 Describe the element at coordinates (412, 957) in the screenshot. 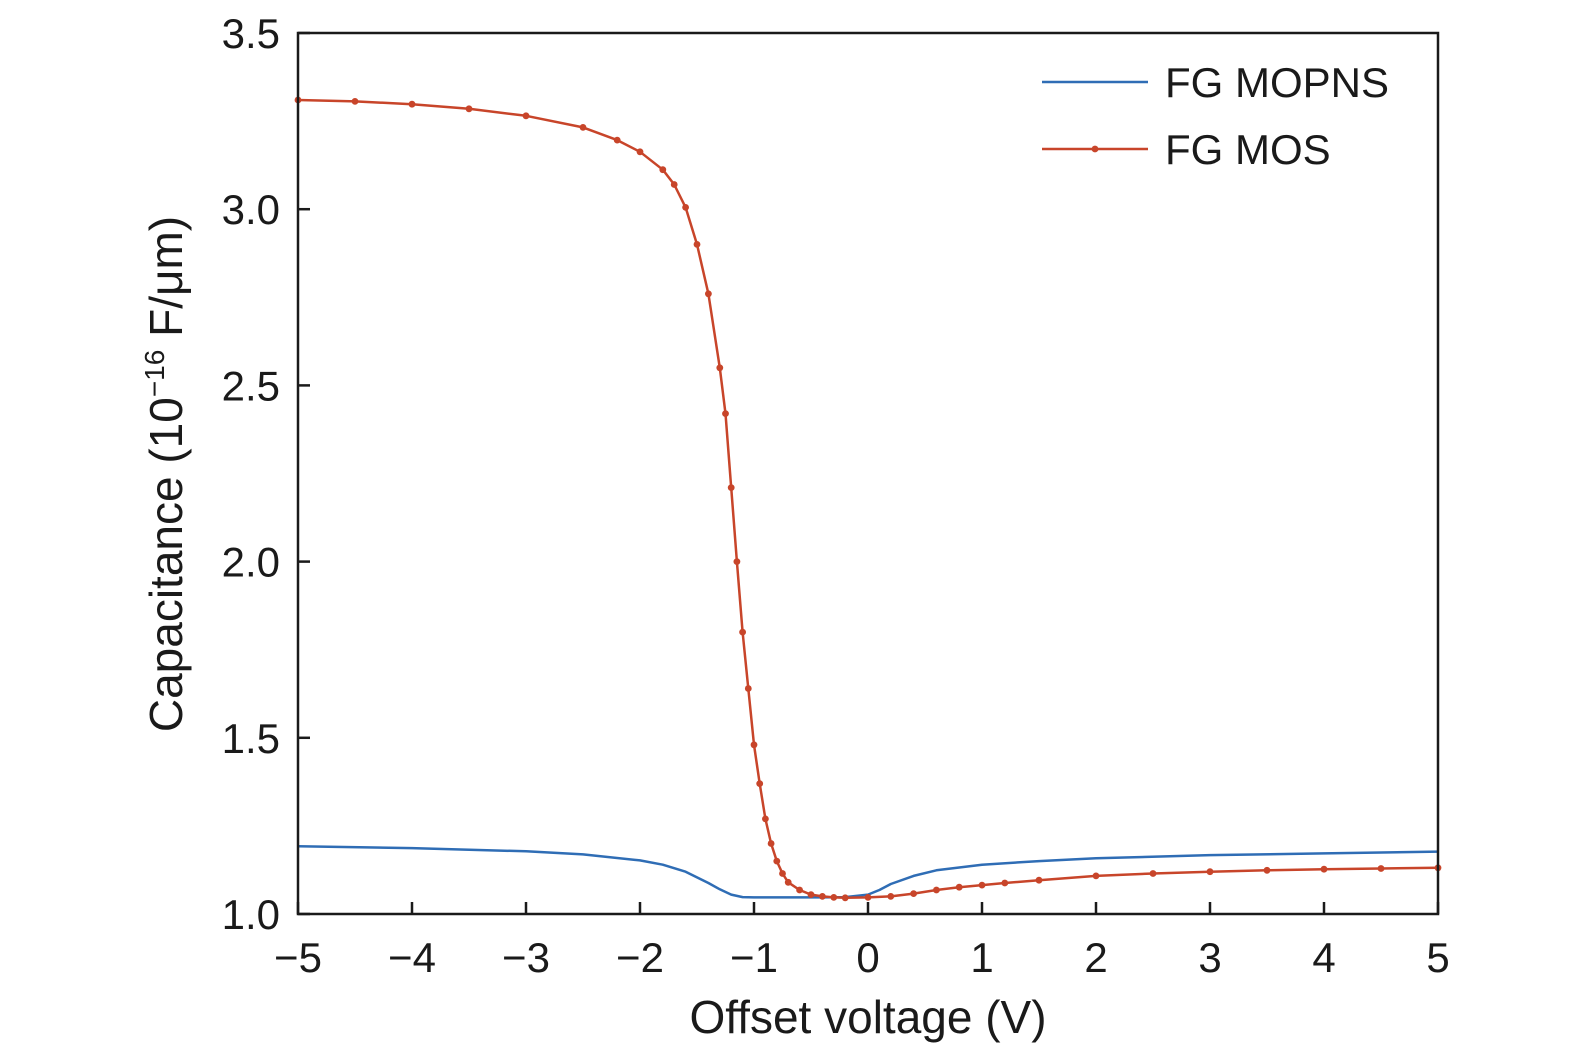

I see `x-tick-label: −4` at that location.